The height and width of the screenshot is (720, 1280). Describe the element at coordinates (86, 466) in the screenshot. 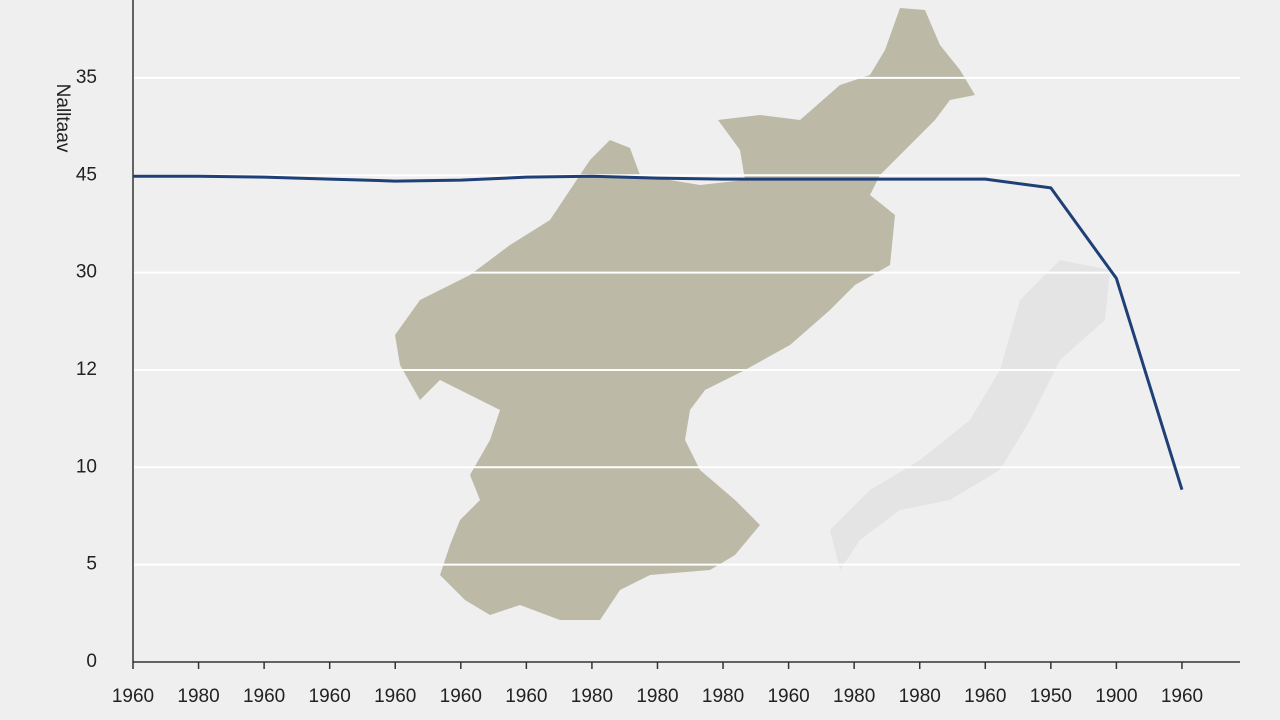

I see `y-tick-label: 10` at that location.